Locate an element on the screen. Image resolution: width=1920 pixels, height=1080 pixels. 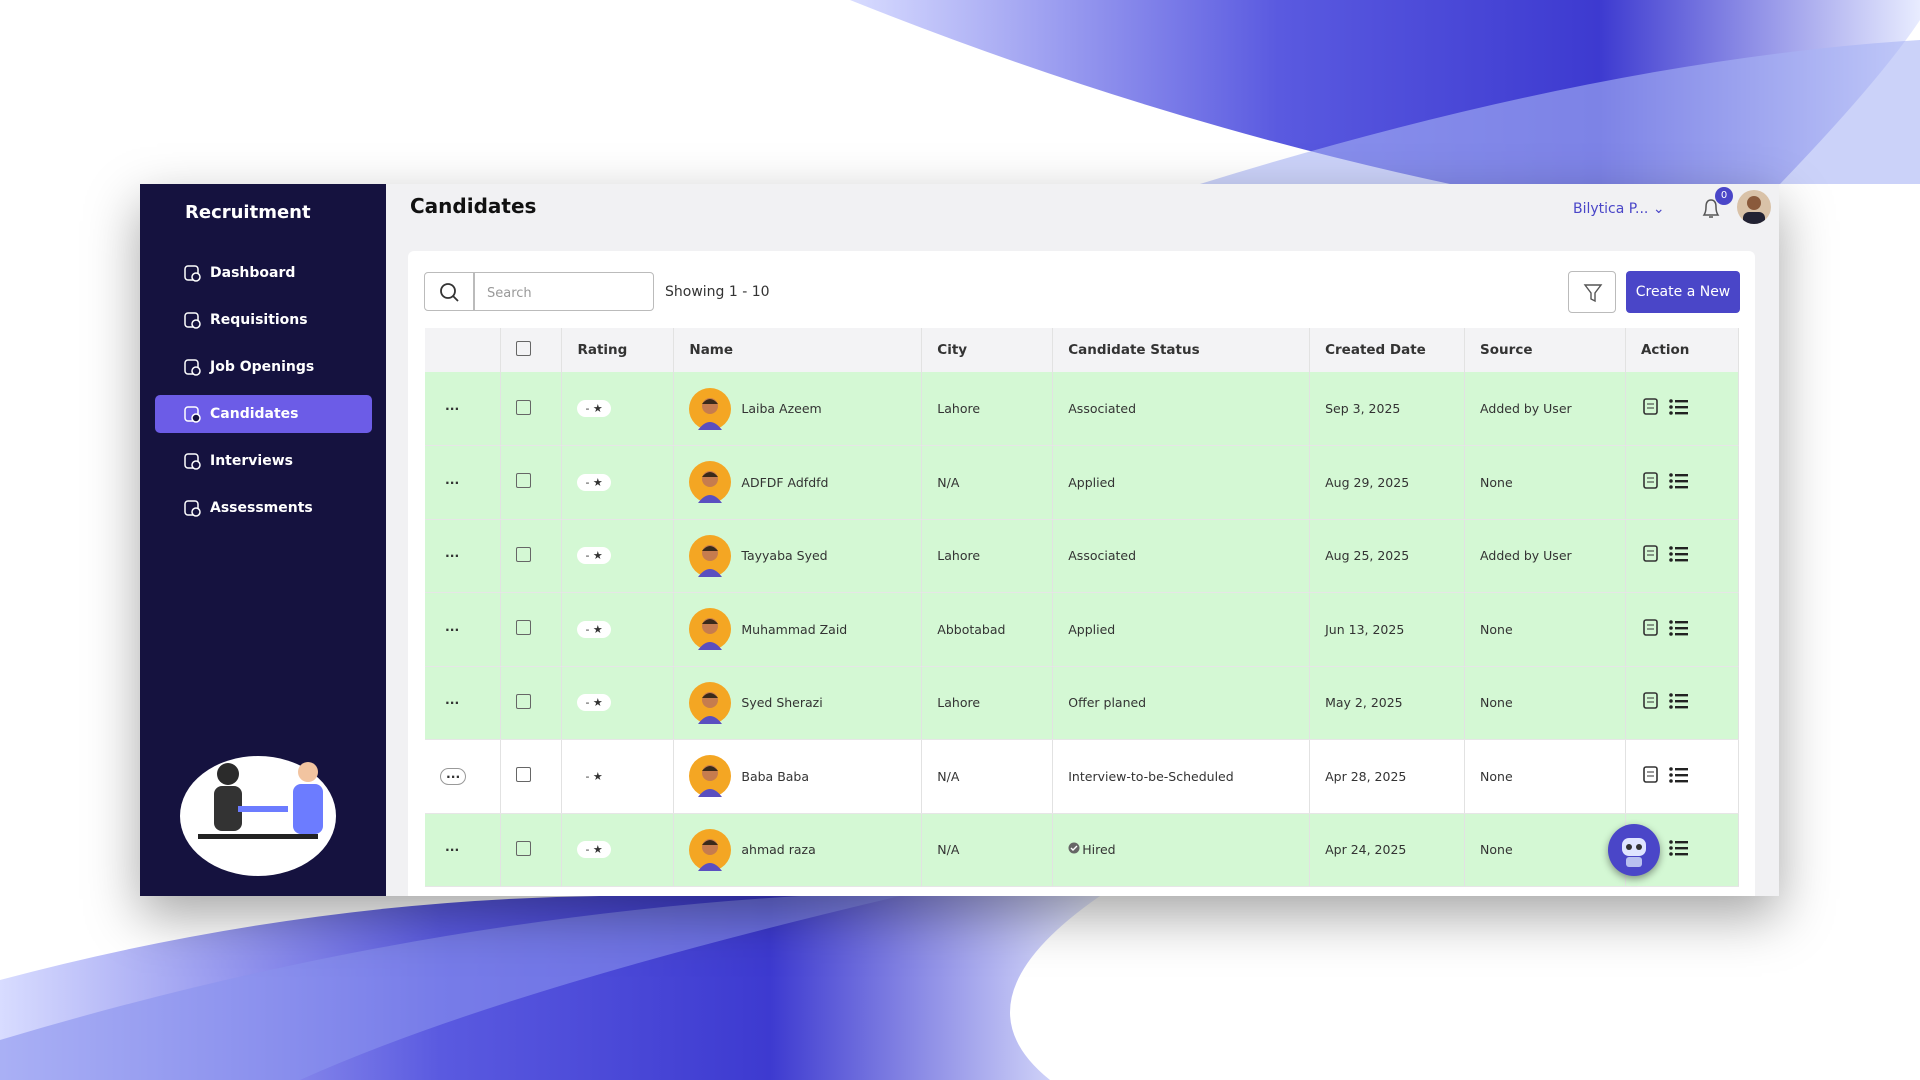
filter is located at coordinates (1592, 292).